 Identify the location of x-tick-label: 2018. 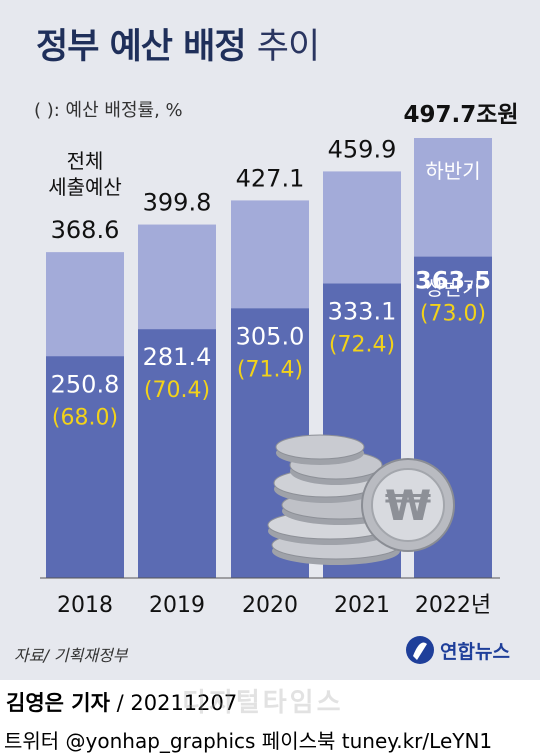
(85, 605).